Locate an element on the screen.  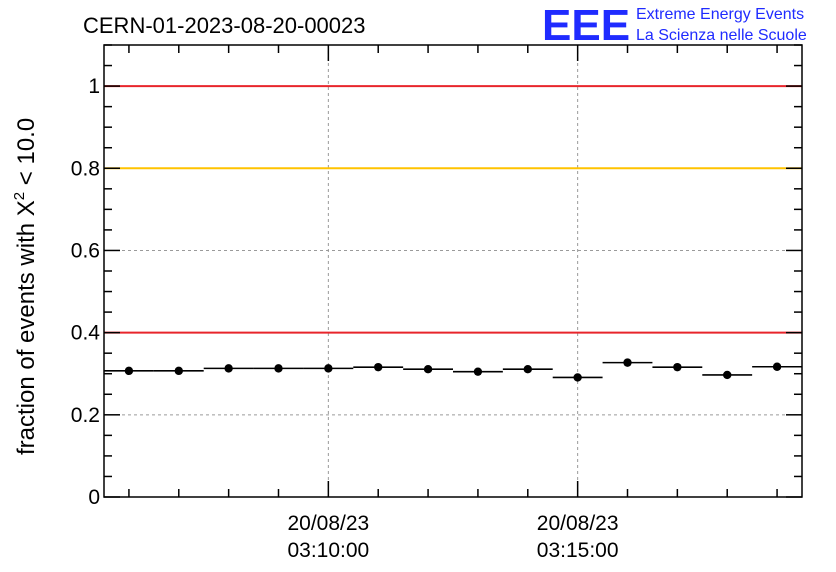
y-tick-label: 0.8 is located at coordinates (85, 168).